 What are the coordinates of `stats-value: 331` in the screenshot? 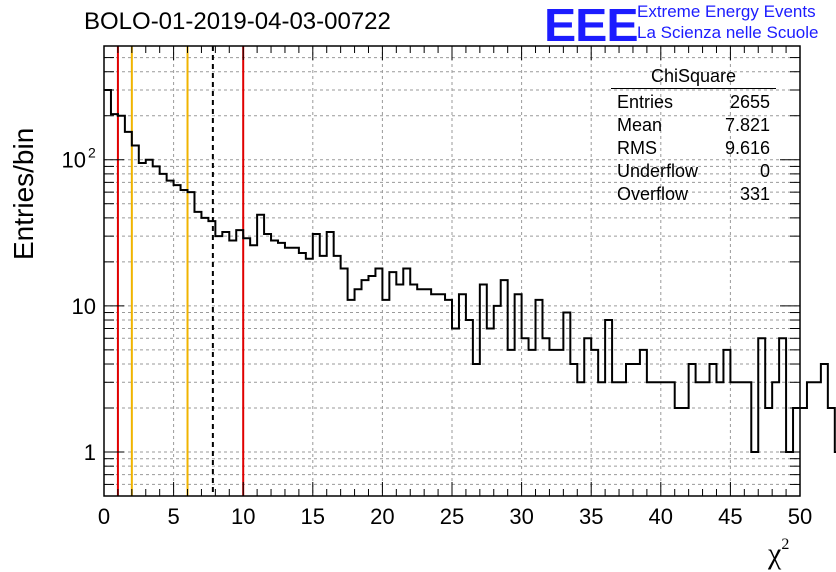 It's located at (754, 194).